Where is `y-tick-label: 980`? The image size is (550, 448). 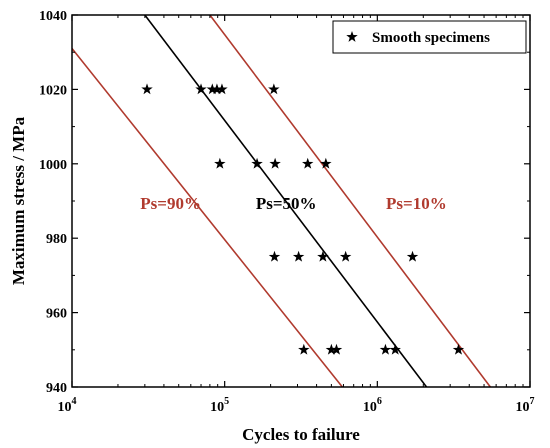 y-tick-label: 980 is located at coordinates (56, 239).